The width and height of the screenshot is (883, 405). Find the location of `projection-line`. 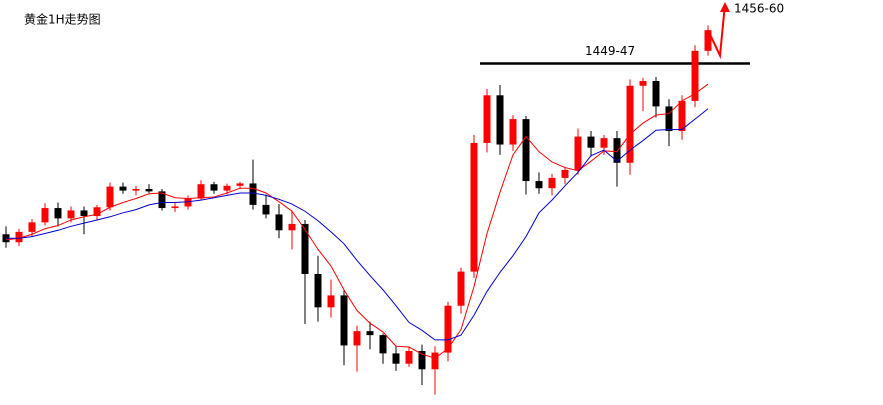

projection-line is located at coordinates (716, 31).